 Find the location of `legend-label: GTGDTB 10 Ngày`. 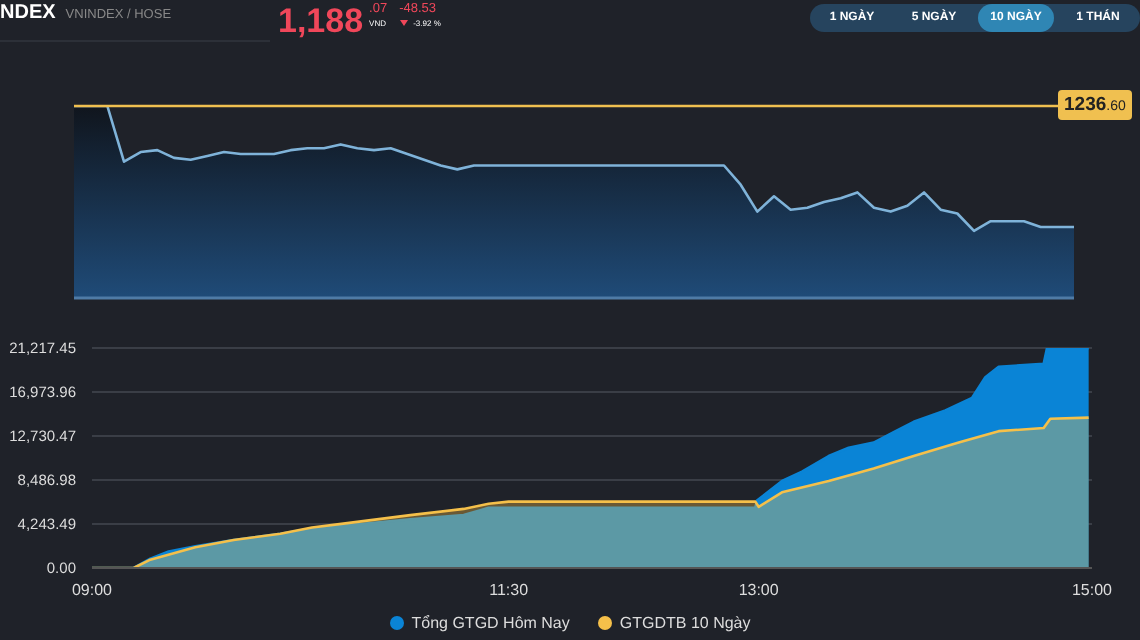

legend-label: GTGDTB 10 Ngày is located at coordinates (684, 622).